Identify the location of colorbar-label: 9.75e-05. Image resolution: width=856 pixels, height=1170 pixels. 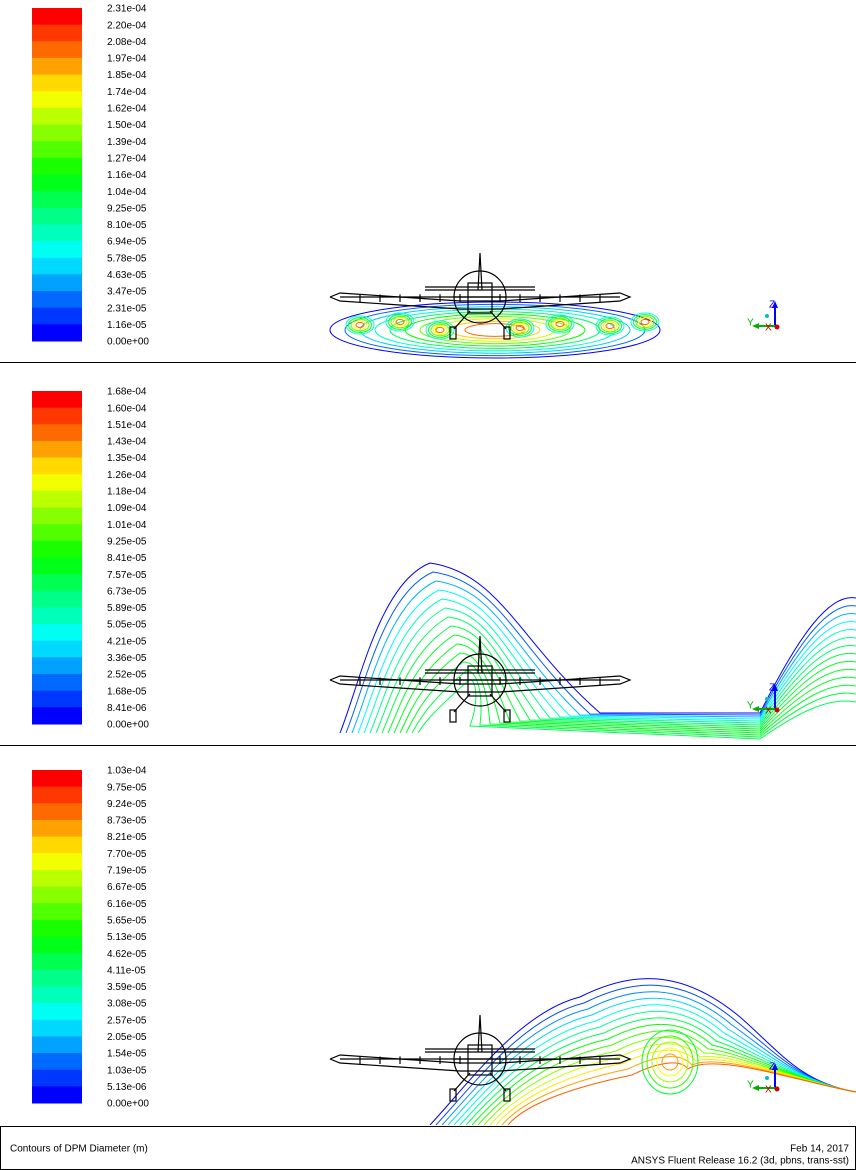
(127, 787).